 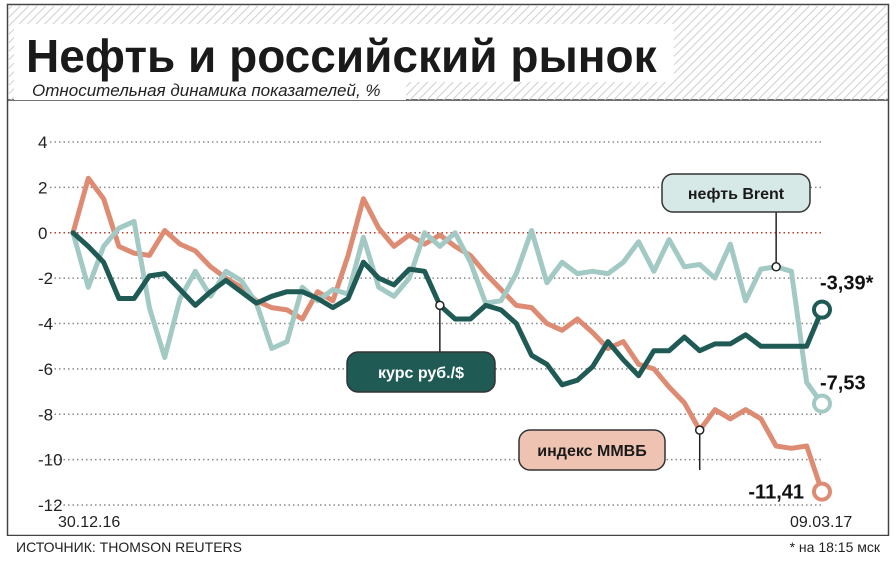 I want to click on title-backdrop, so click(x=344, y=53).